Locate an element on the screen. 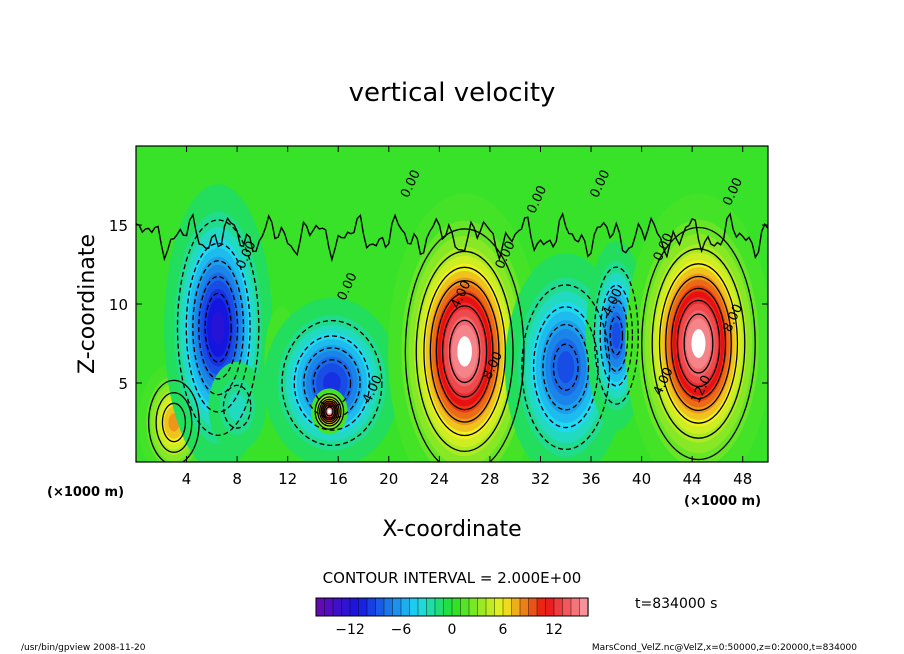 The width and height of the screenshot is (904, 654). x-tick-label: 24 is located at coordinates (439, 479).